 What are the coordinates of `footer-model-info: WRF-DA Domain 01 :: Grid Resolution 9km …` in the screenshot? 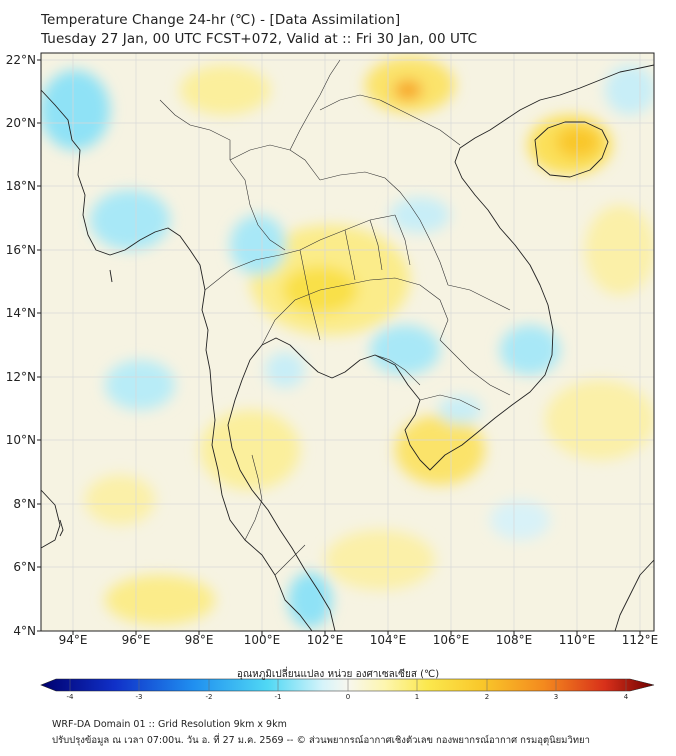 It's located at (169, 724).